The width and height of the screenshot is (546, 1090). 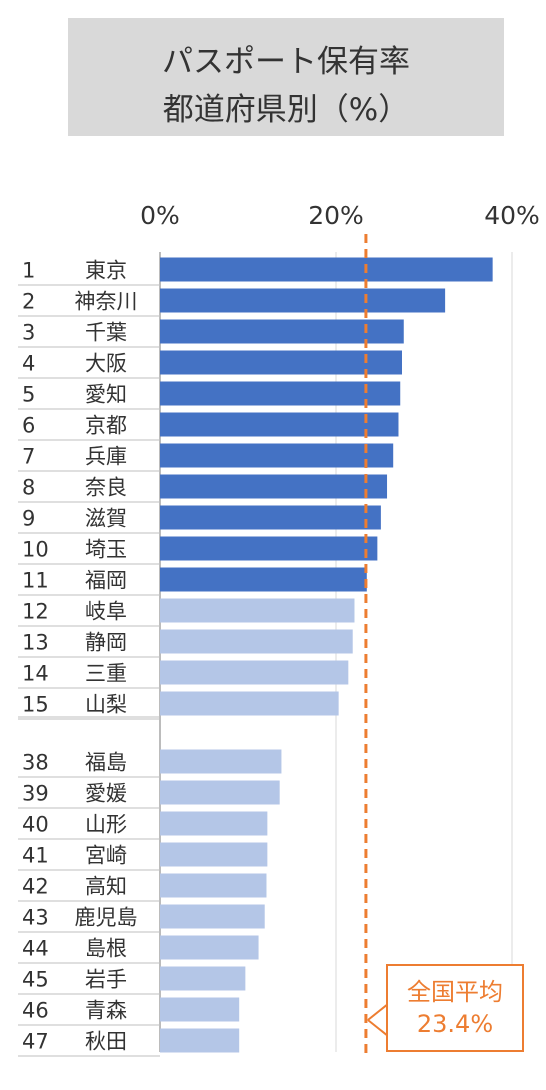 I want to click on rank-label: 15, so click(x=35, y=705).